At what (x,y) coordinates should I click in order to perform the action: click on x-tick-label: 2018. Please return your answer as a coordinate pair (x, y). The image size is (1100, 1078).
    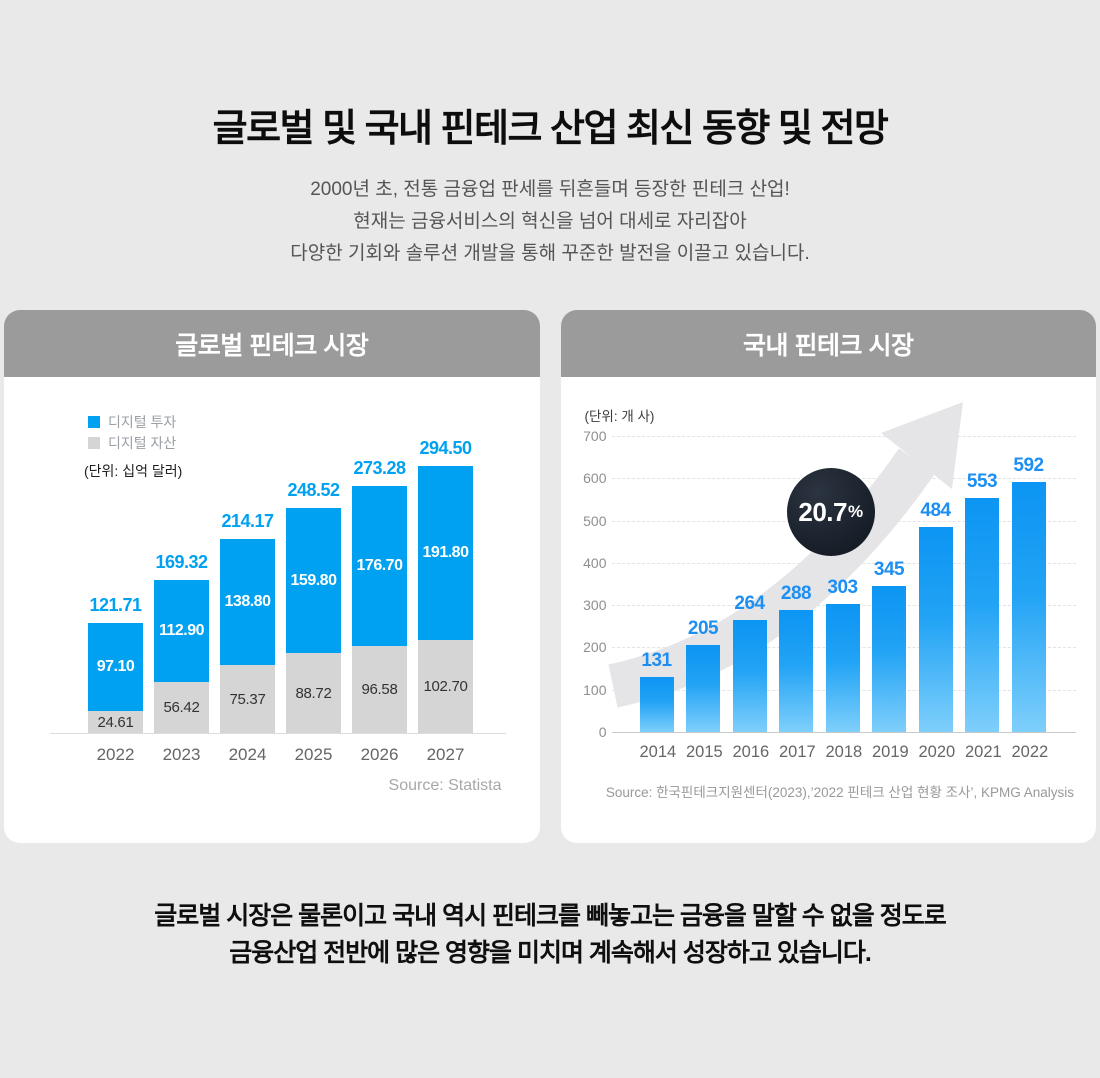
    Looking at the image, I should click on (844, 752).